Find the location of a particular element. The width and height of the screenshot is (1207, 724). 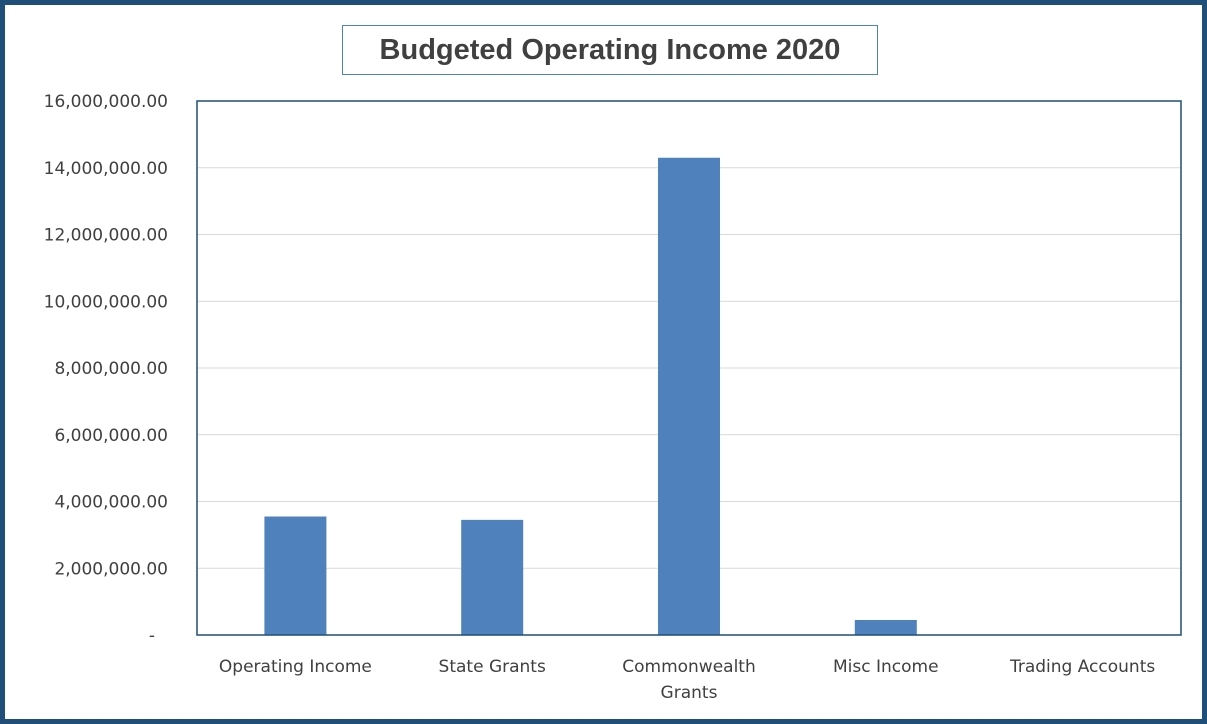

x-category-label: State Grants is located at coordinates (492, 667).